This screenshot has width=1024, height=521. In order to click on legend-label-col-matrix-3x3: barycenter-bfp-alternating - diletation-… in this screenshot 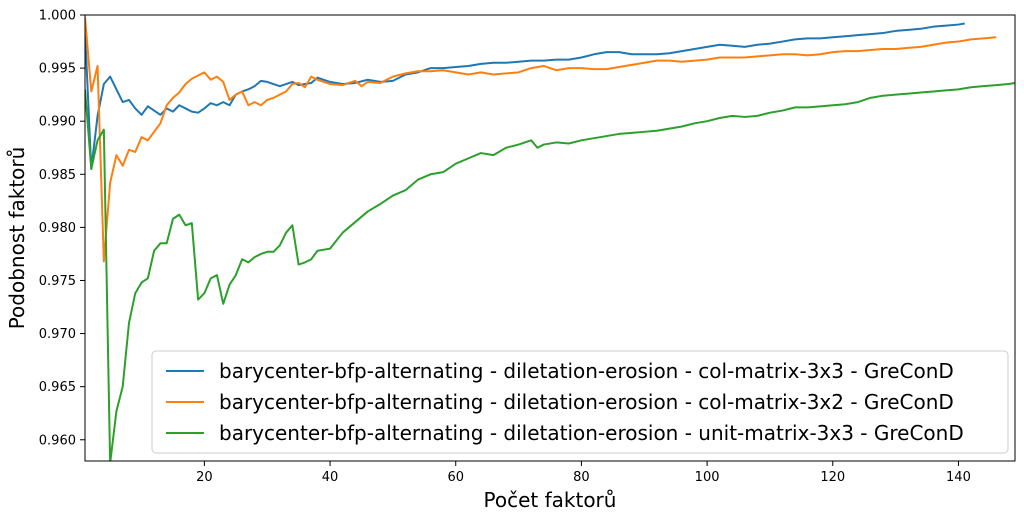, I will do `click(586, 371)`.